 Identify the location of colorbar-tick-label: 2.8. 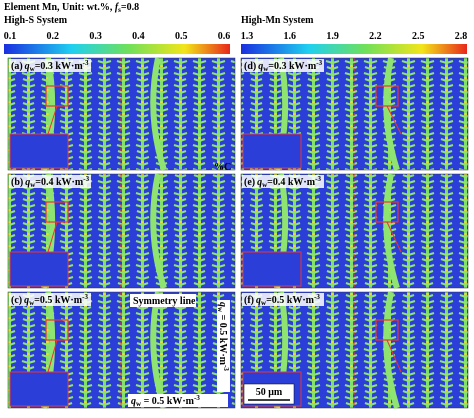
(461, 36).